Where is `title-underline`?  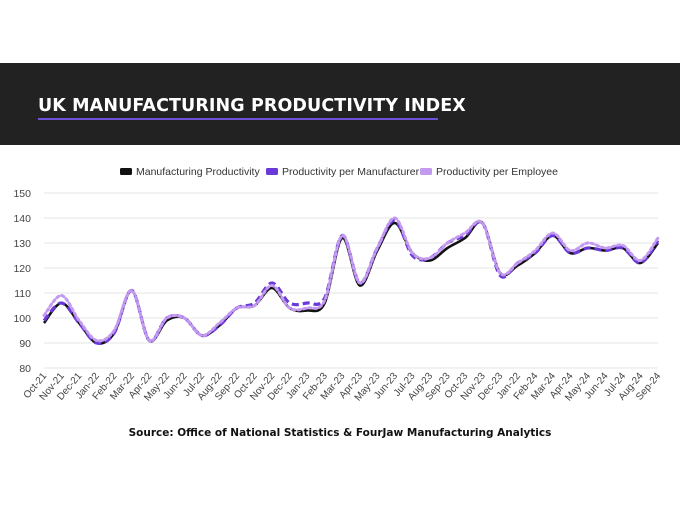 title-underline is located at coordinates (238, 119).